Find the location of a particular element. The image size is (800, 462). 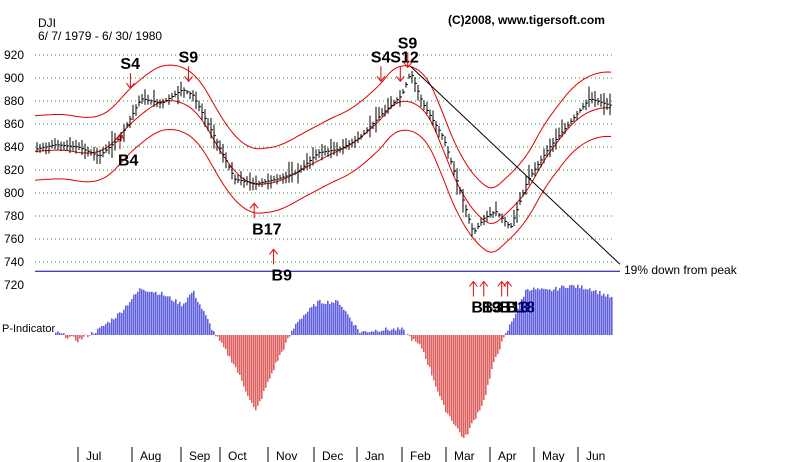

x-tick-label: Sep is located at coordinates (200, 455).